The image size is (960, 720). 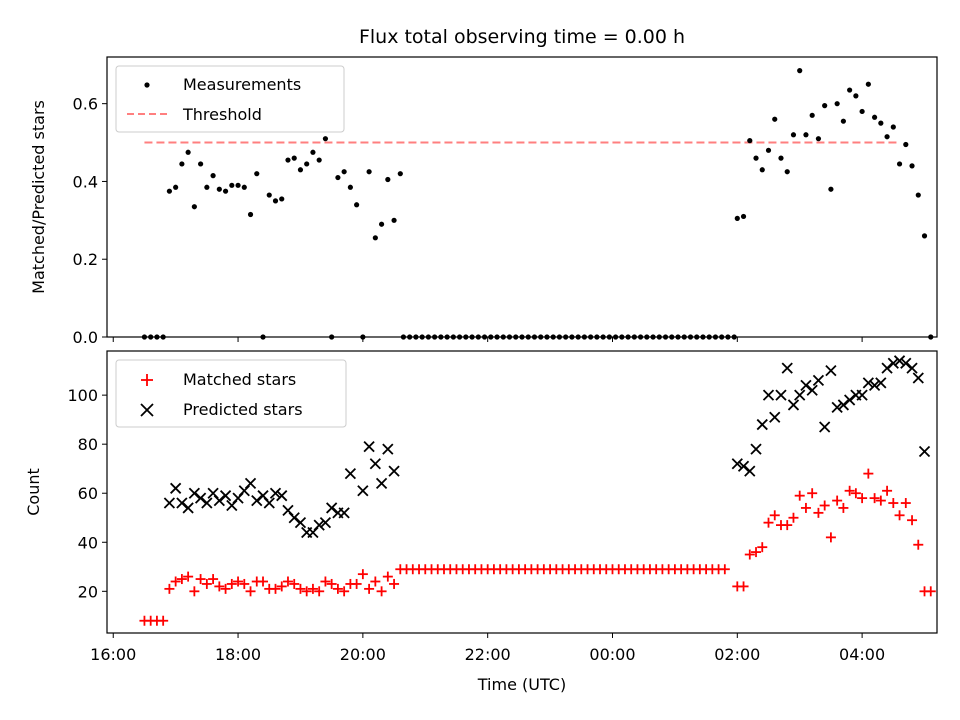 What do you see at coordinates (521, 684) in the screenshot?
I see `x-axis-title: Time (UTC)` at bounding box center [521, 684].